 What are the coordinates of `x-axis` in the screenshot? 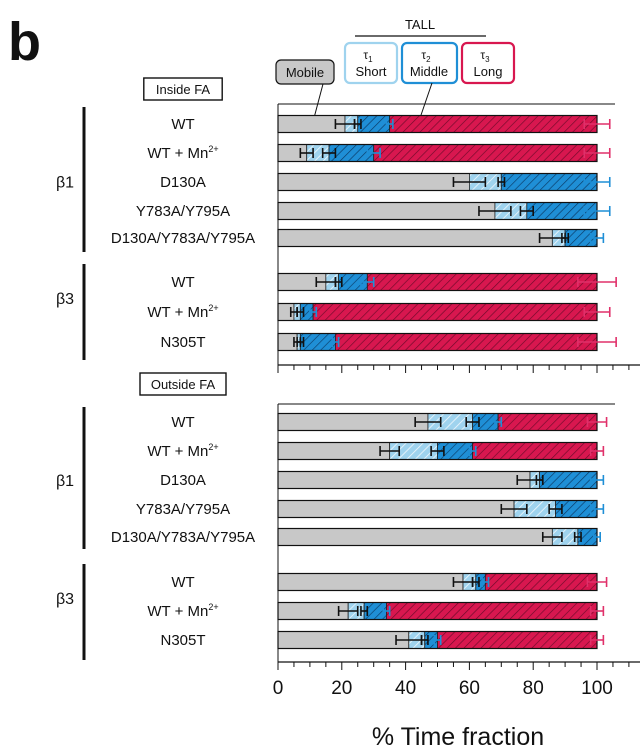 It's located at (458, 665).